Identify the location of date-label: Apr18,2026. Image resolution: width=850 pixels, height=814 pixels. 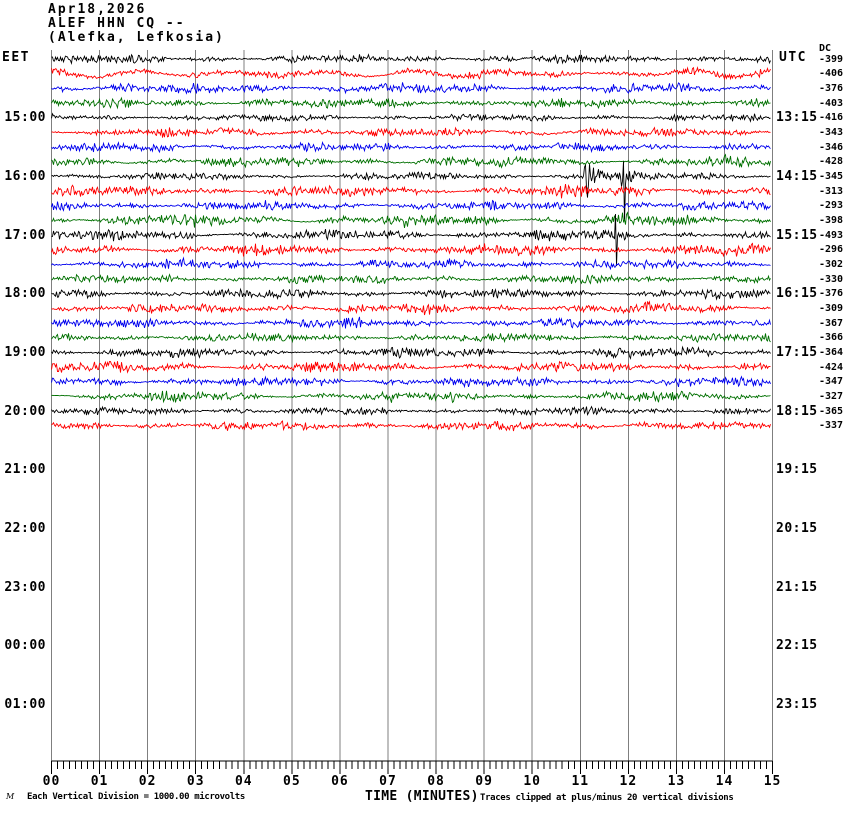
(97, 9).